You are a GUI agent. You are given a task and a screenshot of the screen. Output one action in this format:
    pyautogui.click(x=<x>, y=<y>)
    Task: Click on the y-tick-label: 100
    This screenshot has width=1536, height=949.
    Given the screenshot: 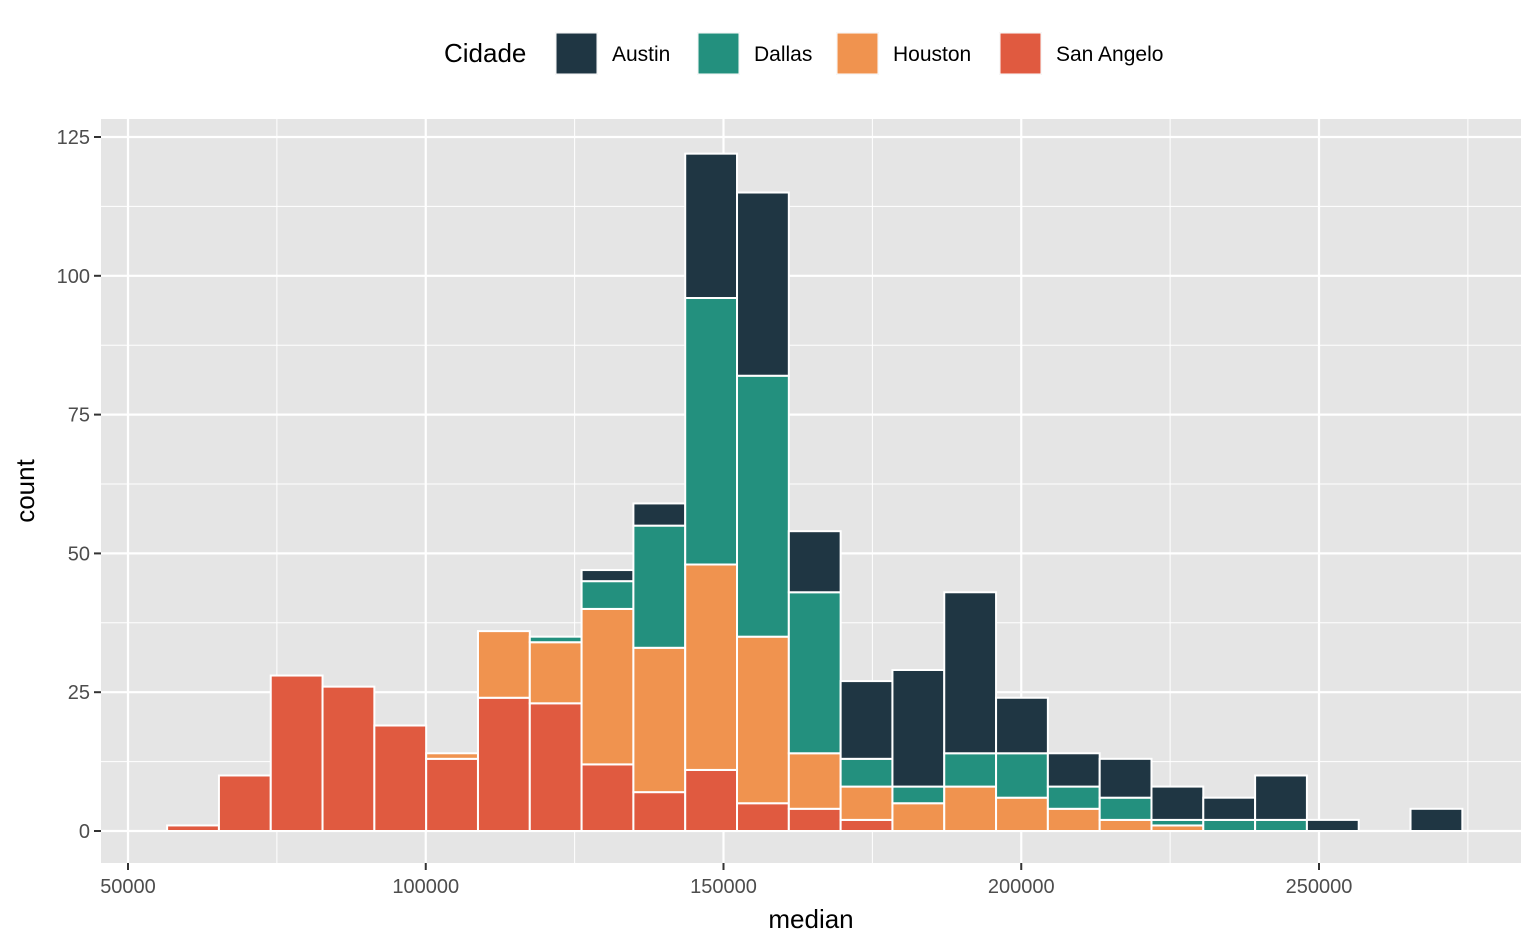 What is the action you would take?
    pyautogui.click(x=73, y=277)
    